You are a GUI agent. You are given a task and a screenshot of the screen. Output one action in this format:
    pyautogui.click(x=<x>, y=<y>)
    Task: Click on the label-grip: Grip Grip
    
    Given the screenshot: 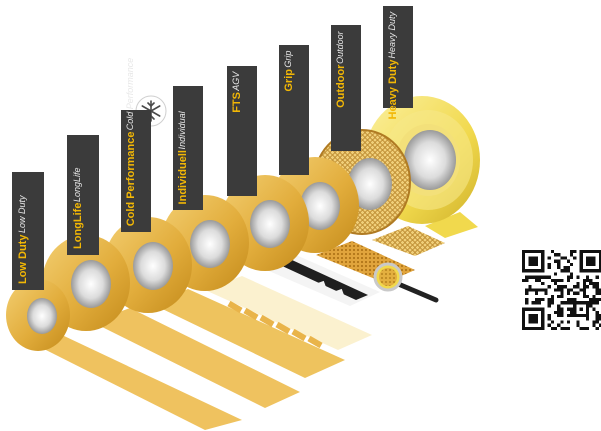 What is the action you would take?
    pyautogui.click(x=294, y=110)
    